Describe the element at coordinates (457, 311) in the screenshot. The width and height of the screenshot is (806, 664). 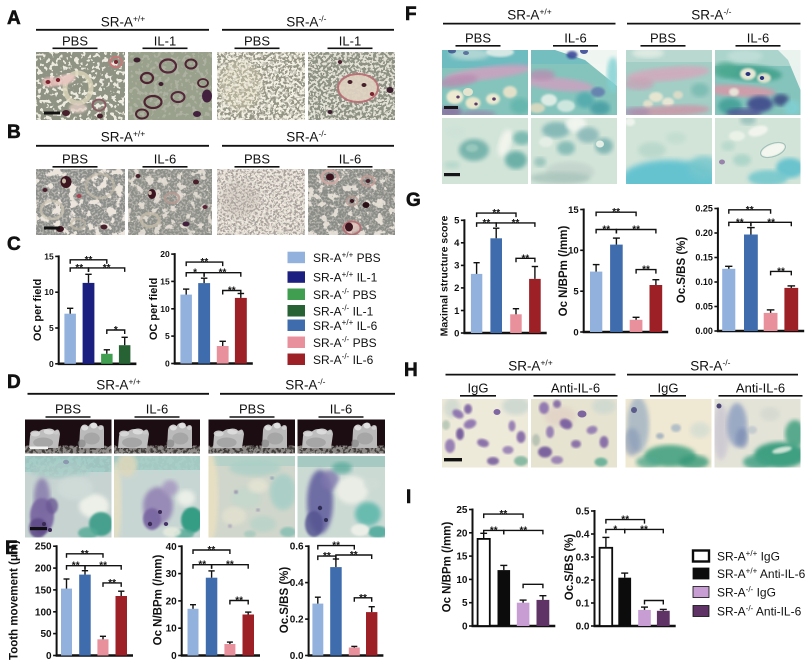
I see `svg-text: 1` at that location.